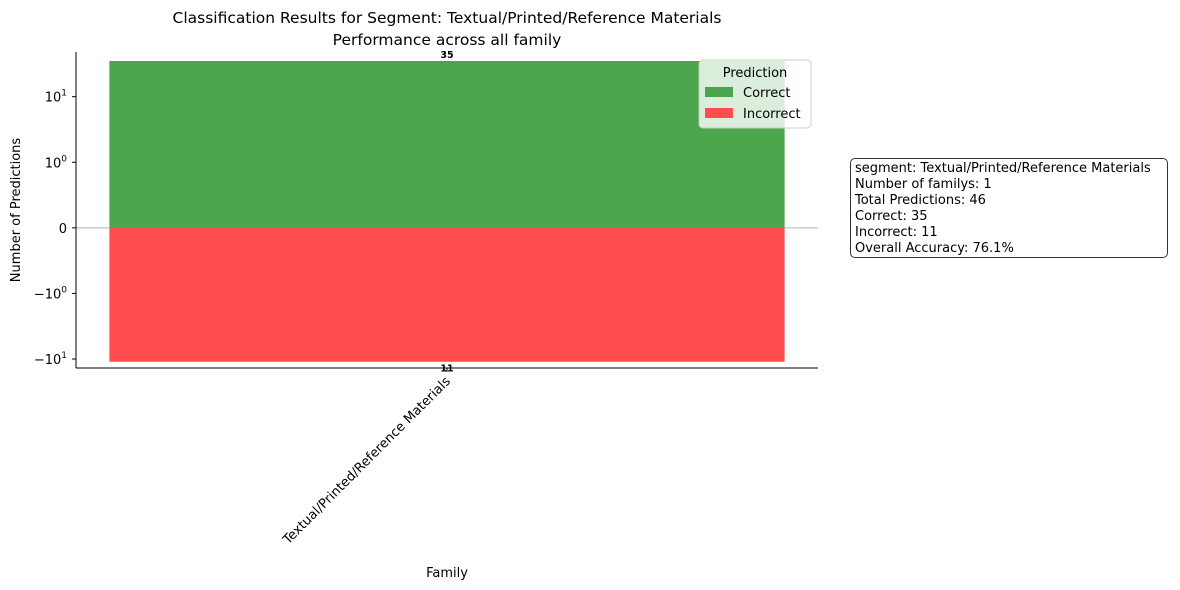  Describe the element at coordinates (367, 461) in the screenshot. I see `x-tick-label: Textual/Printed/Reference Materials` at that location.